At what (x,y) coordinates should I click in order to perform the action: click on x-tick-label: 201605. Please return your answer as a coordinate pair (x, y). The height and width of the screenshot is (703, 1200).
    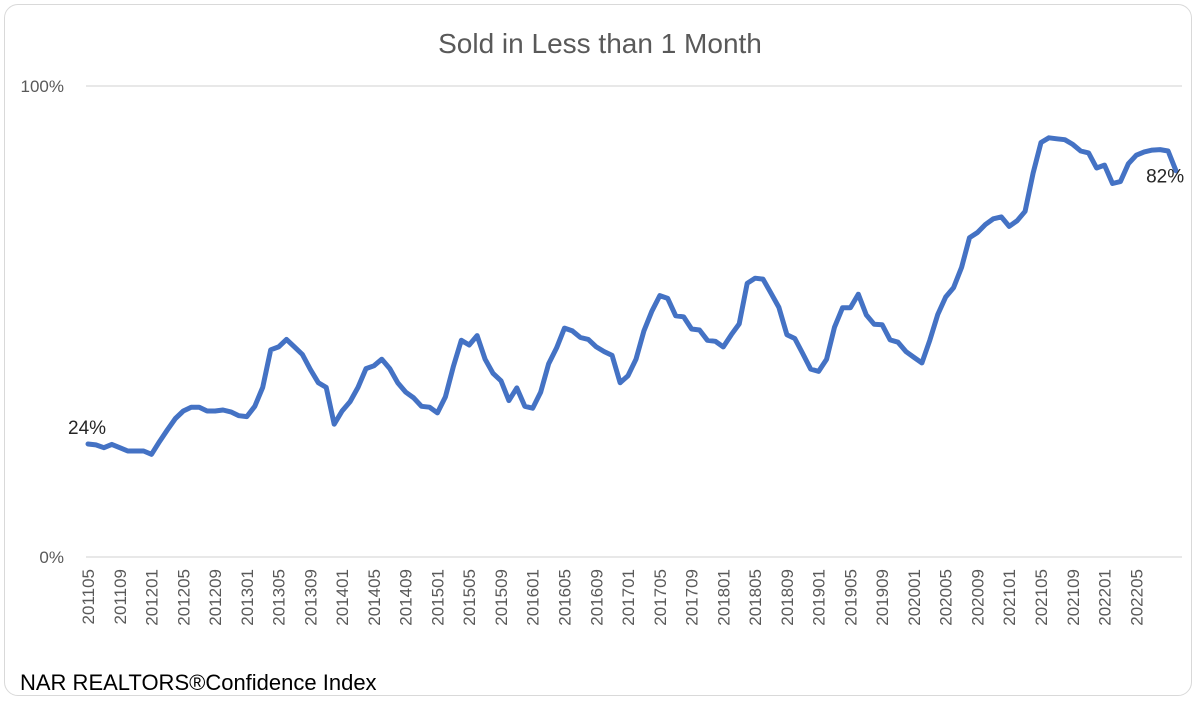
    Looking at the image, I should click on (564, 597).